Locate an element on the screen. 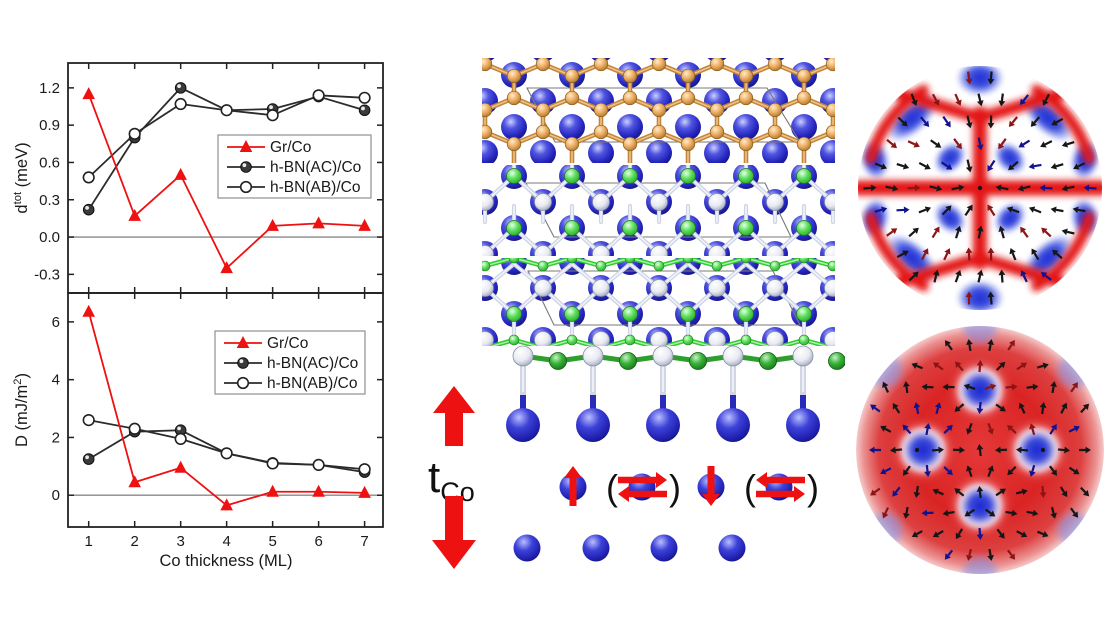 The image size is (1115, 628). svg-text: 0 is located at coordinates (56, 495).